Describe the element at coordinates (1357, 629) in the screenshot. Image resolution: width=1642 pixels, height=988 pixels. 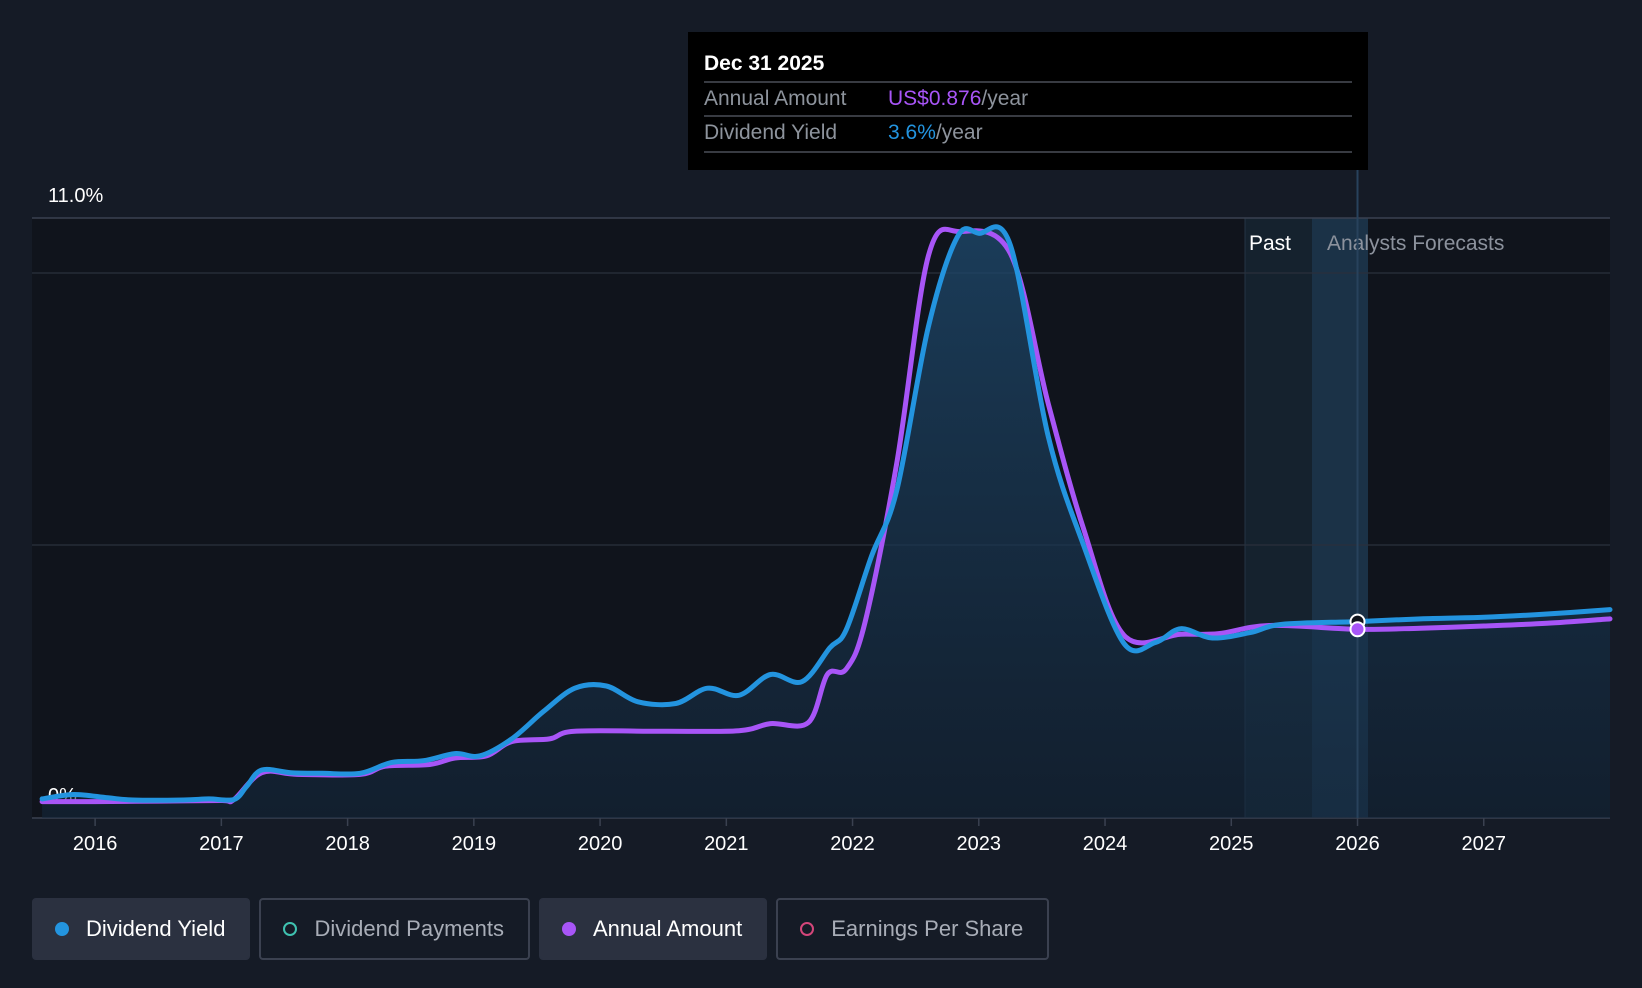
I see `annual-amount-marker` at that location.